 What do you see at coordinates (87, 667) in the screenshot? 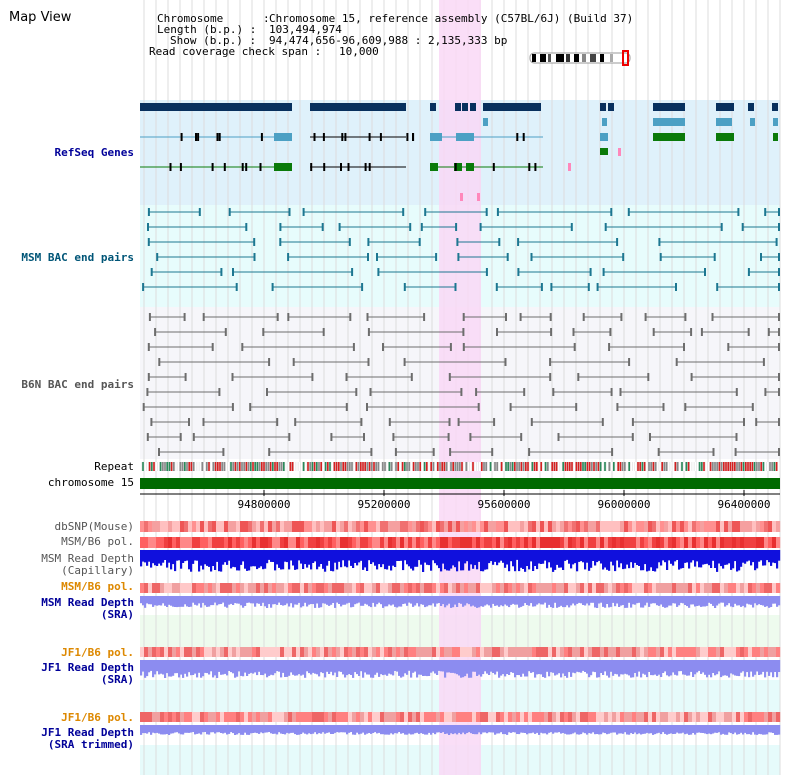
I see `track-label-jf1-depth-sra: JF1 Read Depth` at bounding box center [87, 667].